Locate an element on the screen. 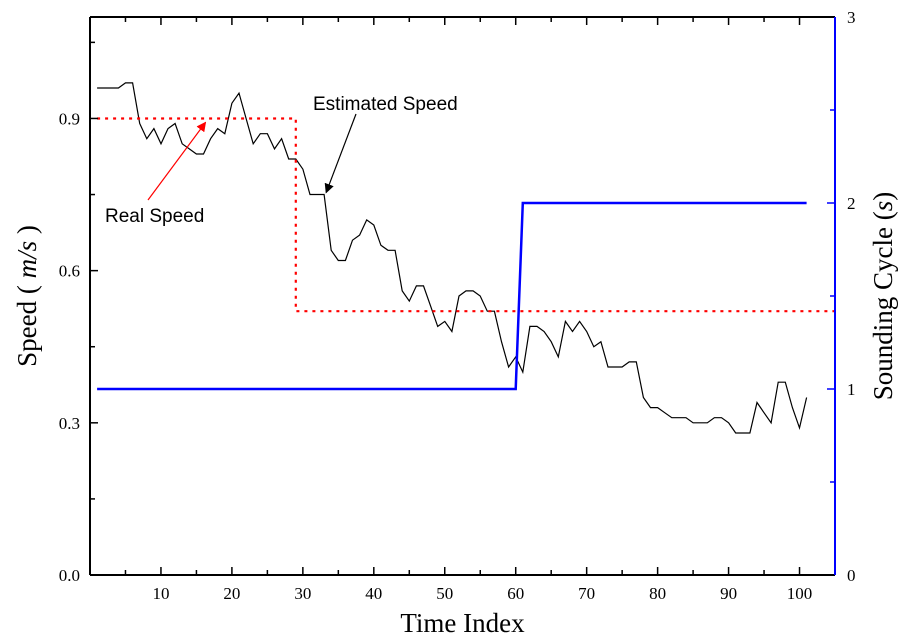 The height and width of the screenshot is (636, 902). x-tick-label: 10 is located at coordinates (160, 593).